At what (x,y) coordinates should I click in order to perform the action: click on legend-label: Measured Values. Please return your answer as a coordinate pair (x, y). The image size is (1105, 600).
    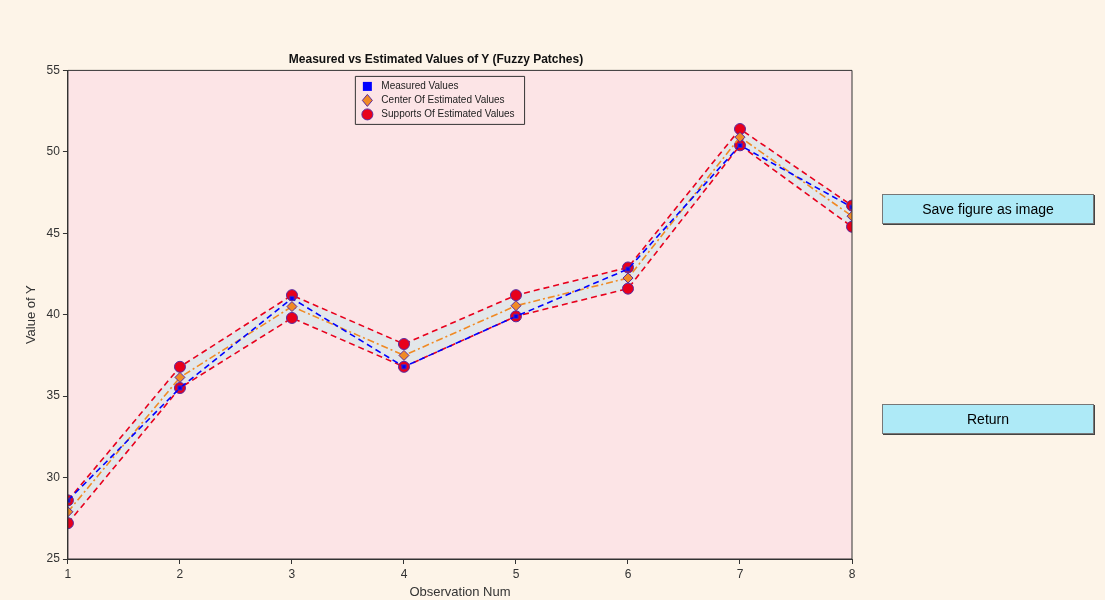
    Looking at the image, I should click on (420, 86).